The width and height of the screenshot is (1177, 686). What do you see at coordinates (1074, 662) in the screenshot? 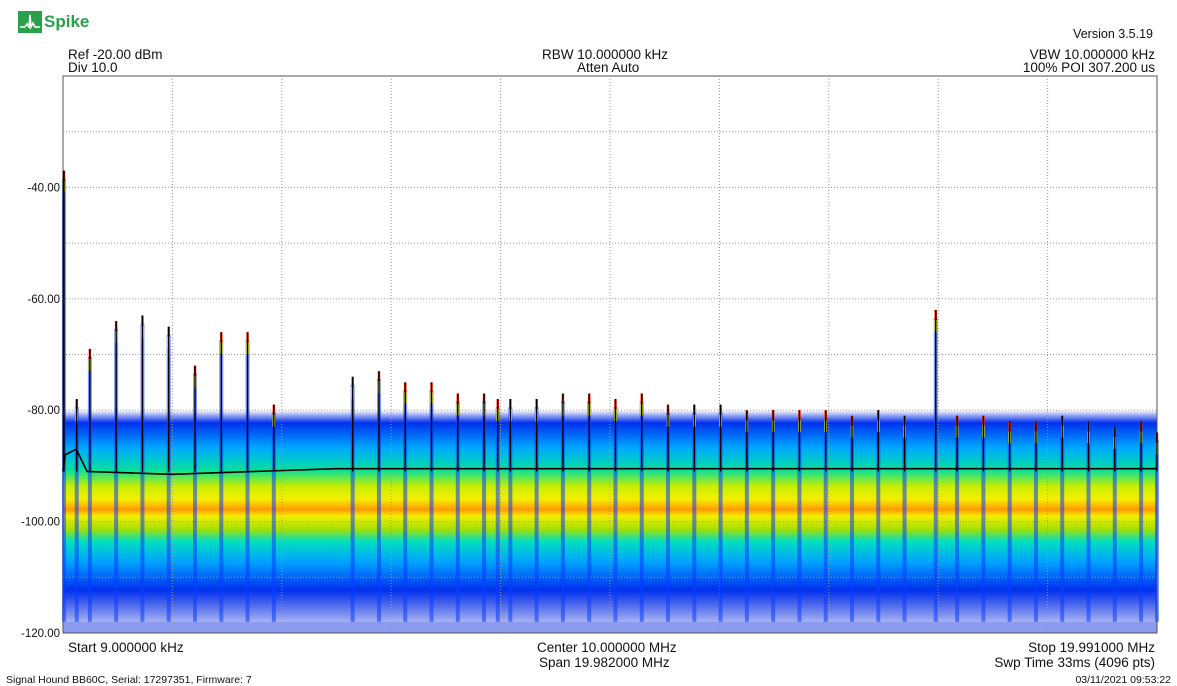
I see `sweep-time: Swp Time 33ms (4096 pts)` at bounding box center [1074, 662].